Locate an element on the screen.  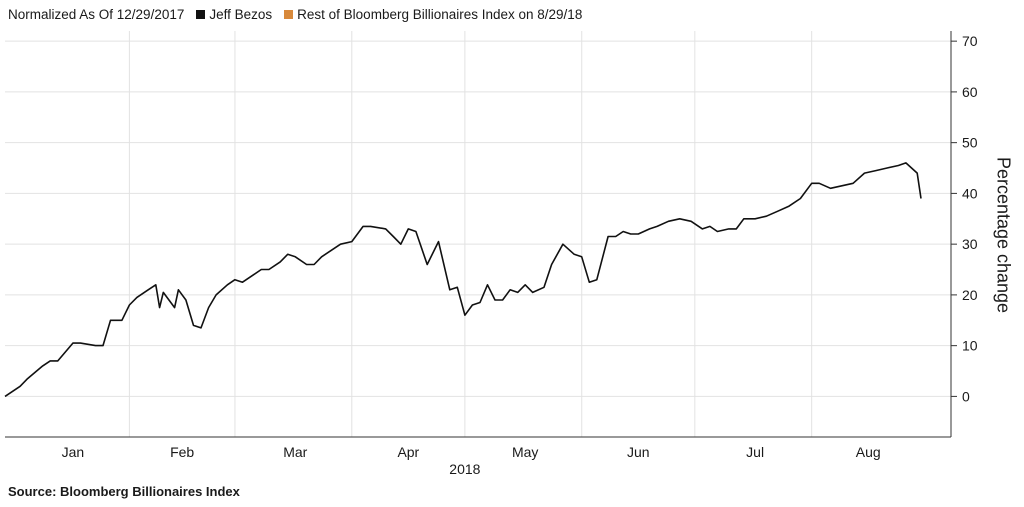
legend-swatch-rest is located at coordinates (289, 14).